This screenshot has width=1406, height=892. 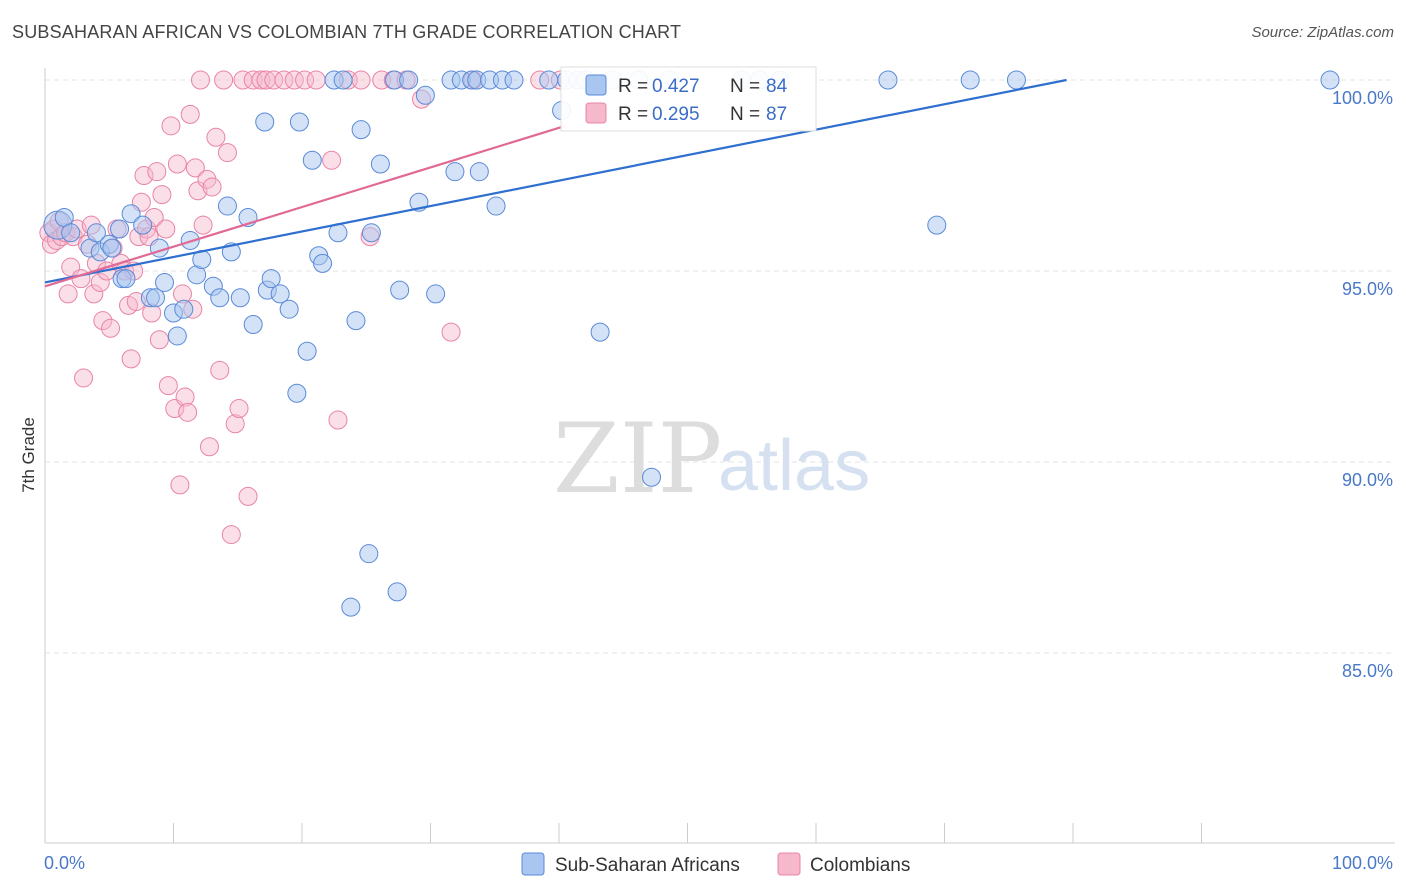 I want to click on x-tick-label-start: 0.0%, so click(x=64, y=863).